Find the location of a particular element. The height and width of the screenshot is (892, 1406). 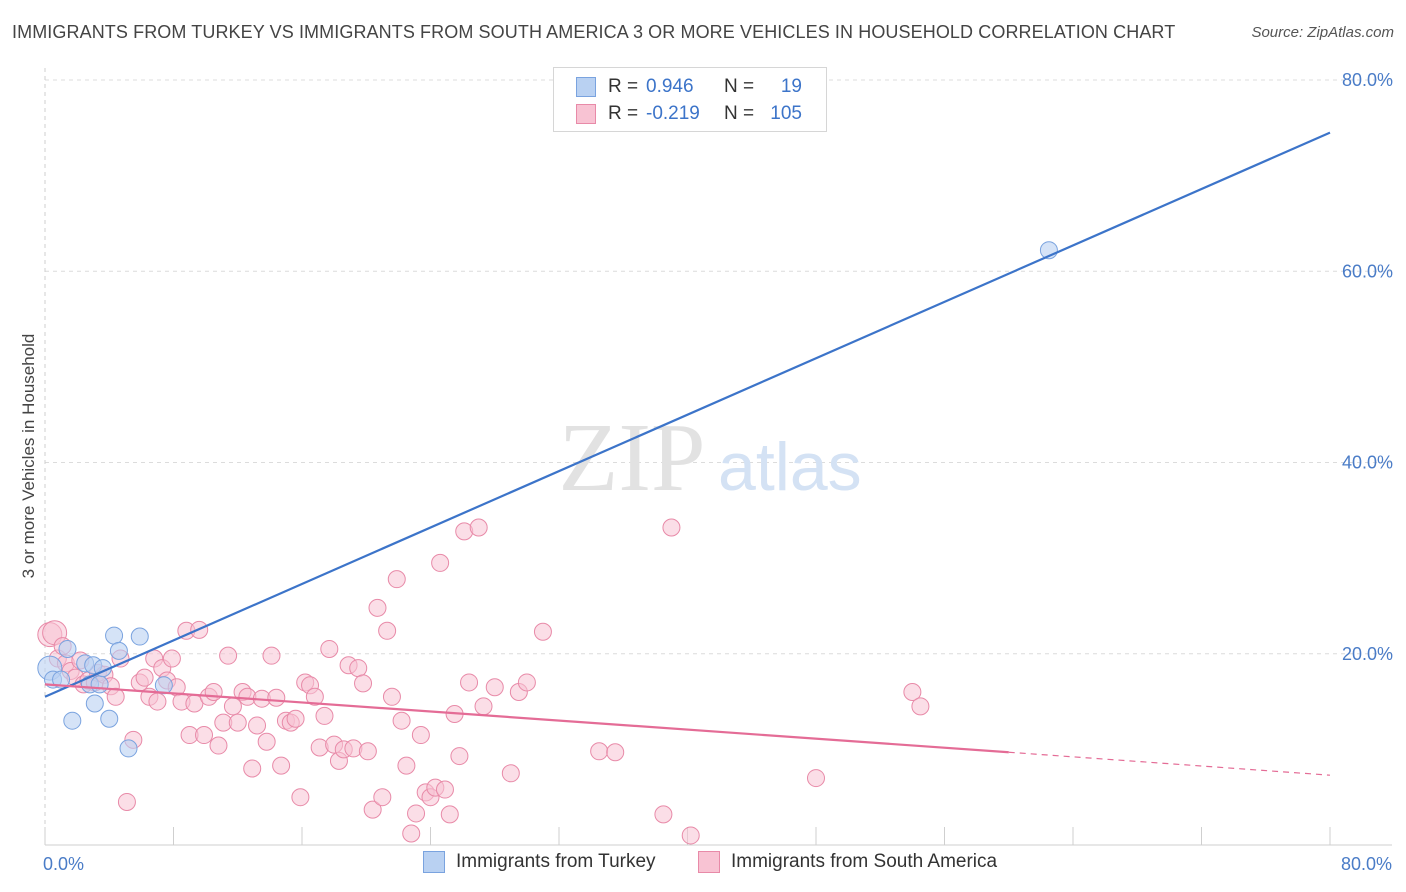

south-america-legend-swatch is located at coordinates (709, 862).